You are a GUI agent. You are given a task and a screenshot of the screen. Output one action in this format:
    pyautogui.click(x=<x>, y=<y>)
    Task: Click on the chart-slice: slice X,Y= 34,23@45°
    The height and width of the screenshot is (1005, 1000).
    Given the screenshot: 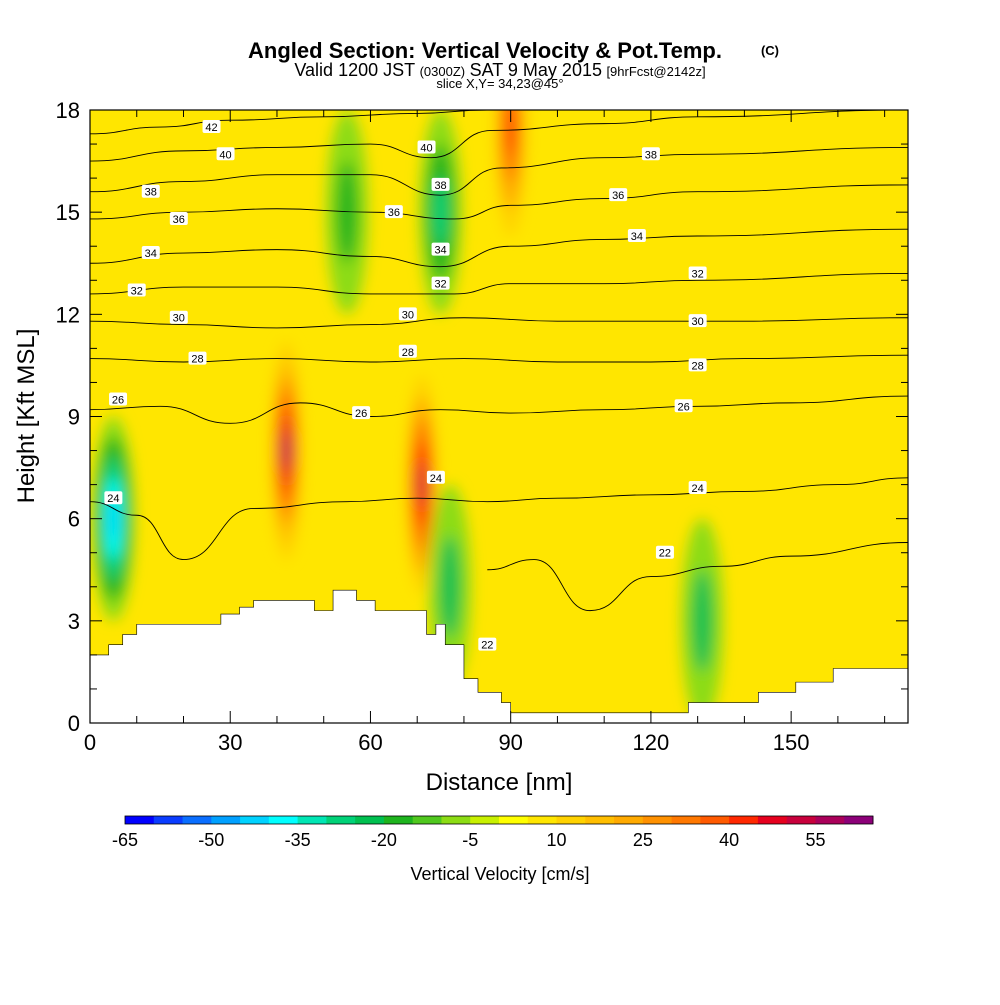 What is the action you would take?
    pyautogui.click(x=499, y=83)
    